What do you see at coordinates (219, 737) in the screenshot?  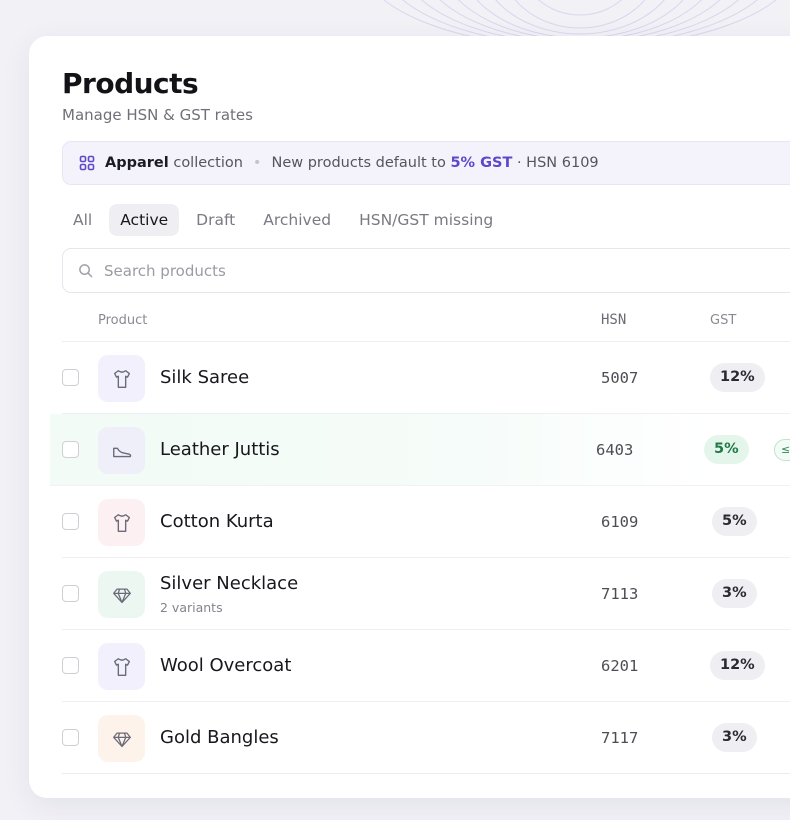 I see `product-name: Gold Bangles` at bounding box center [219, 737].